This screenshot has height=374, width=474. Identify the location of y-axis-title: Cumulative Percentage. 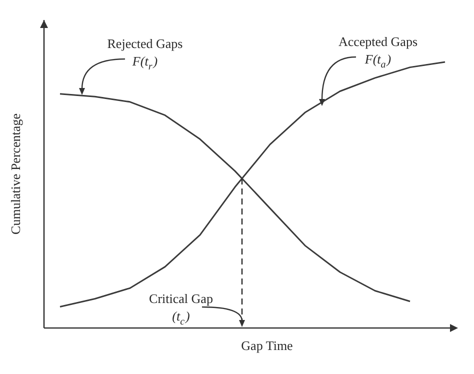
(15, 173).